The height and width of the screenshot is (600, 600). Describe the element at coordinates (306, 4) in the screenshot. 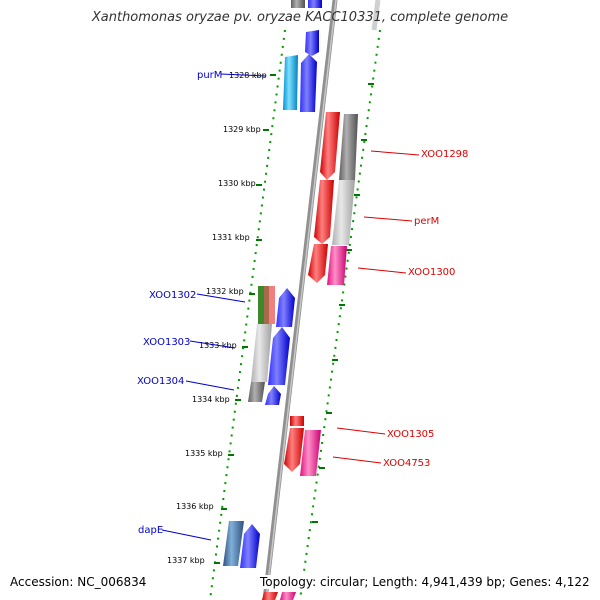

I see `gene-top-grey` at that location.